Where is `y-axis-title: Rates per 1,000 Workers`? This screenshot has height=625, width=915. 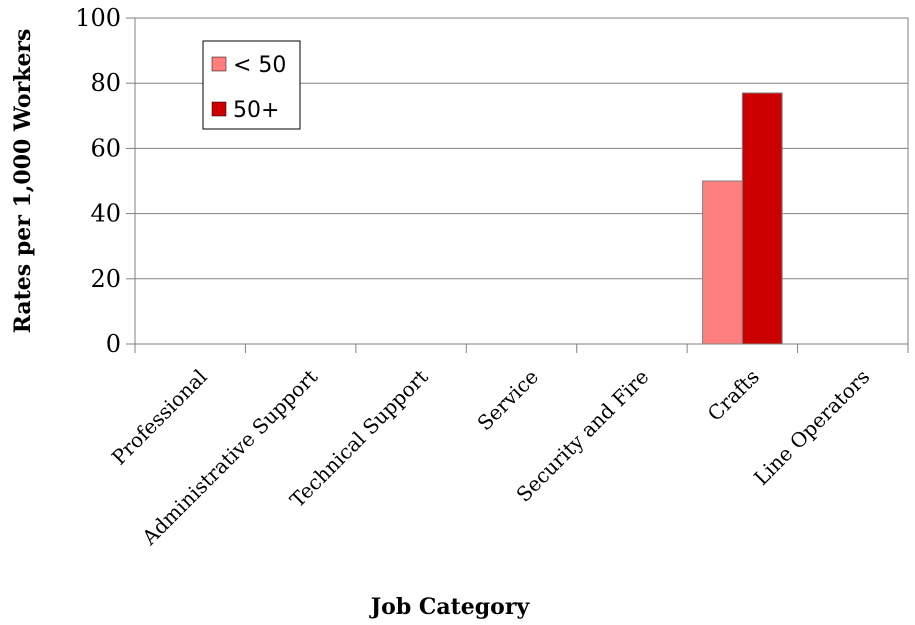
y-axis-title: Rates per 1,000 Workers is located at coordinates (23, 181).